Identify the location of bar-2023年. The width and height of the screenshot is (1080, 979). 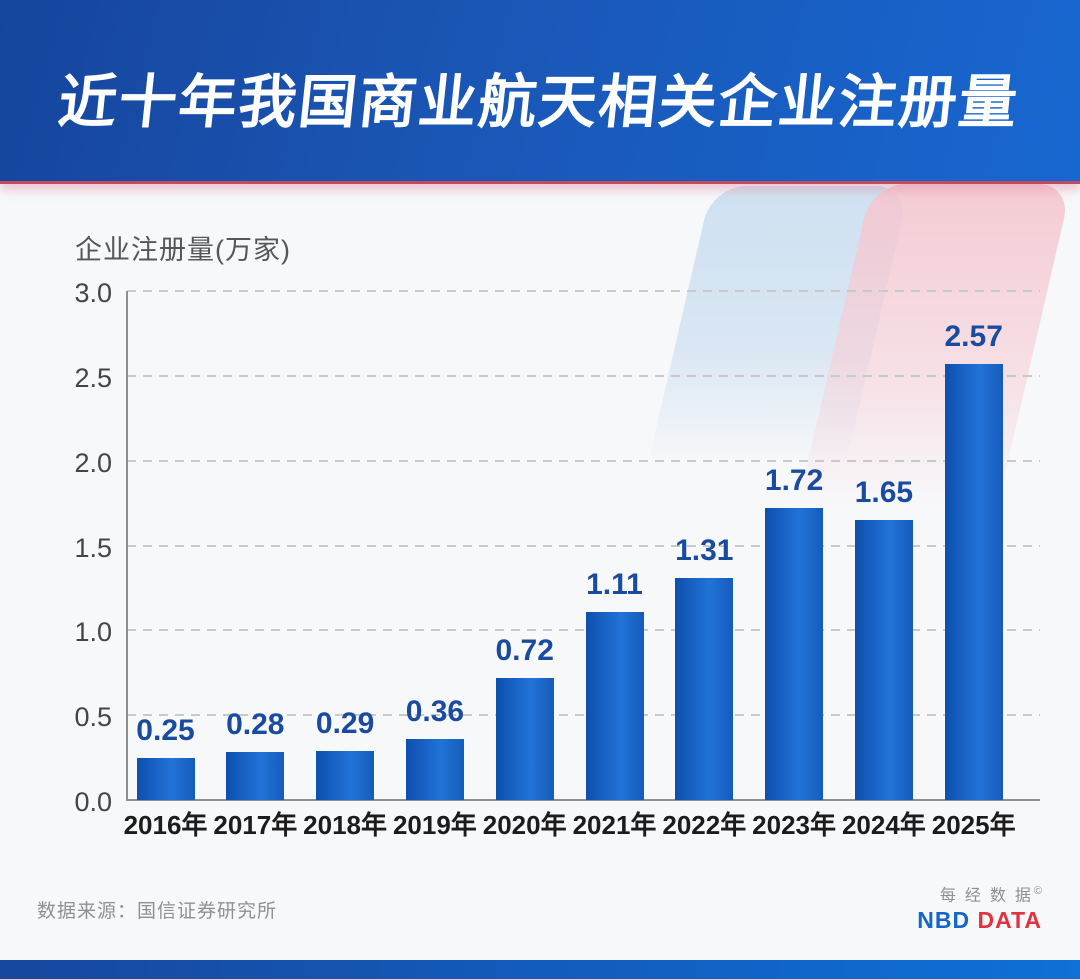
(794, 654).